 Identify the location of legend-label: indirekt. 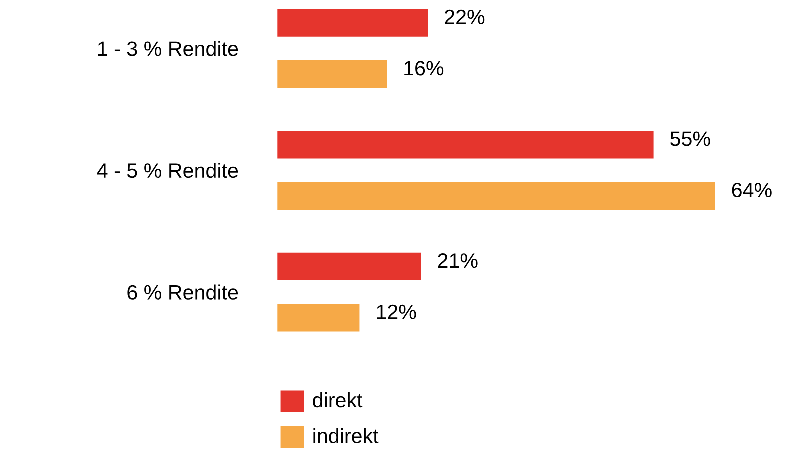
(346, 436).